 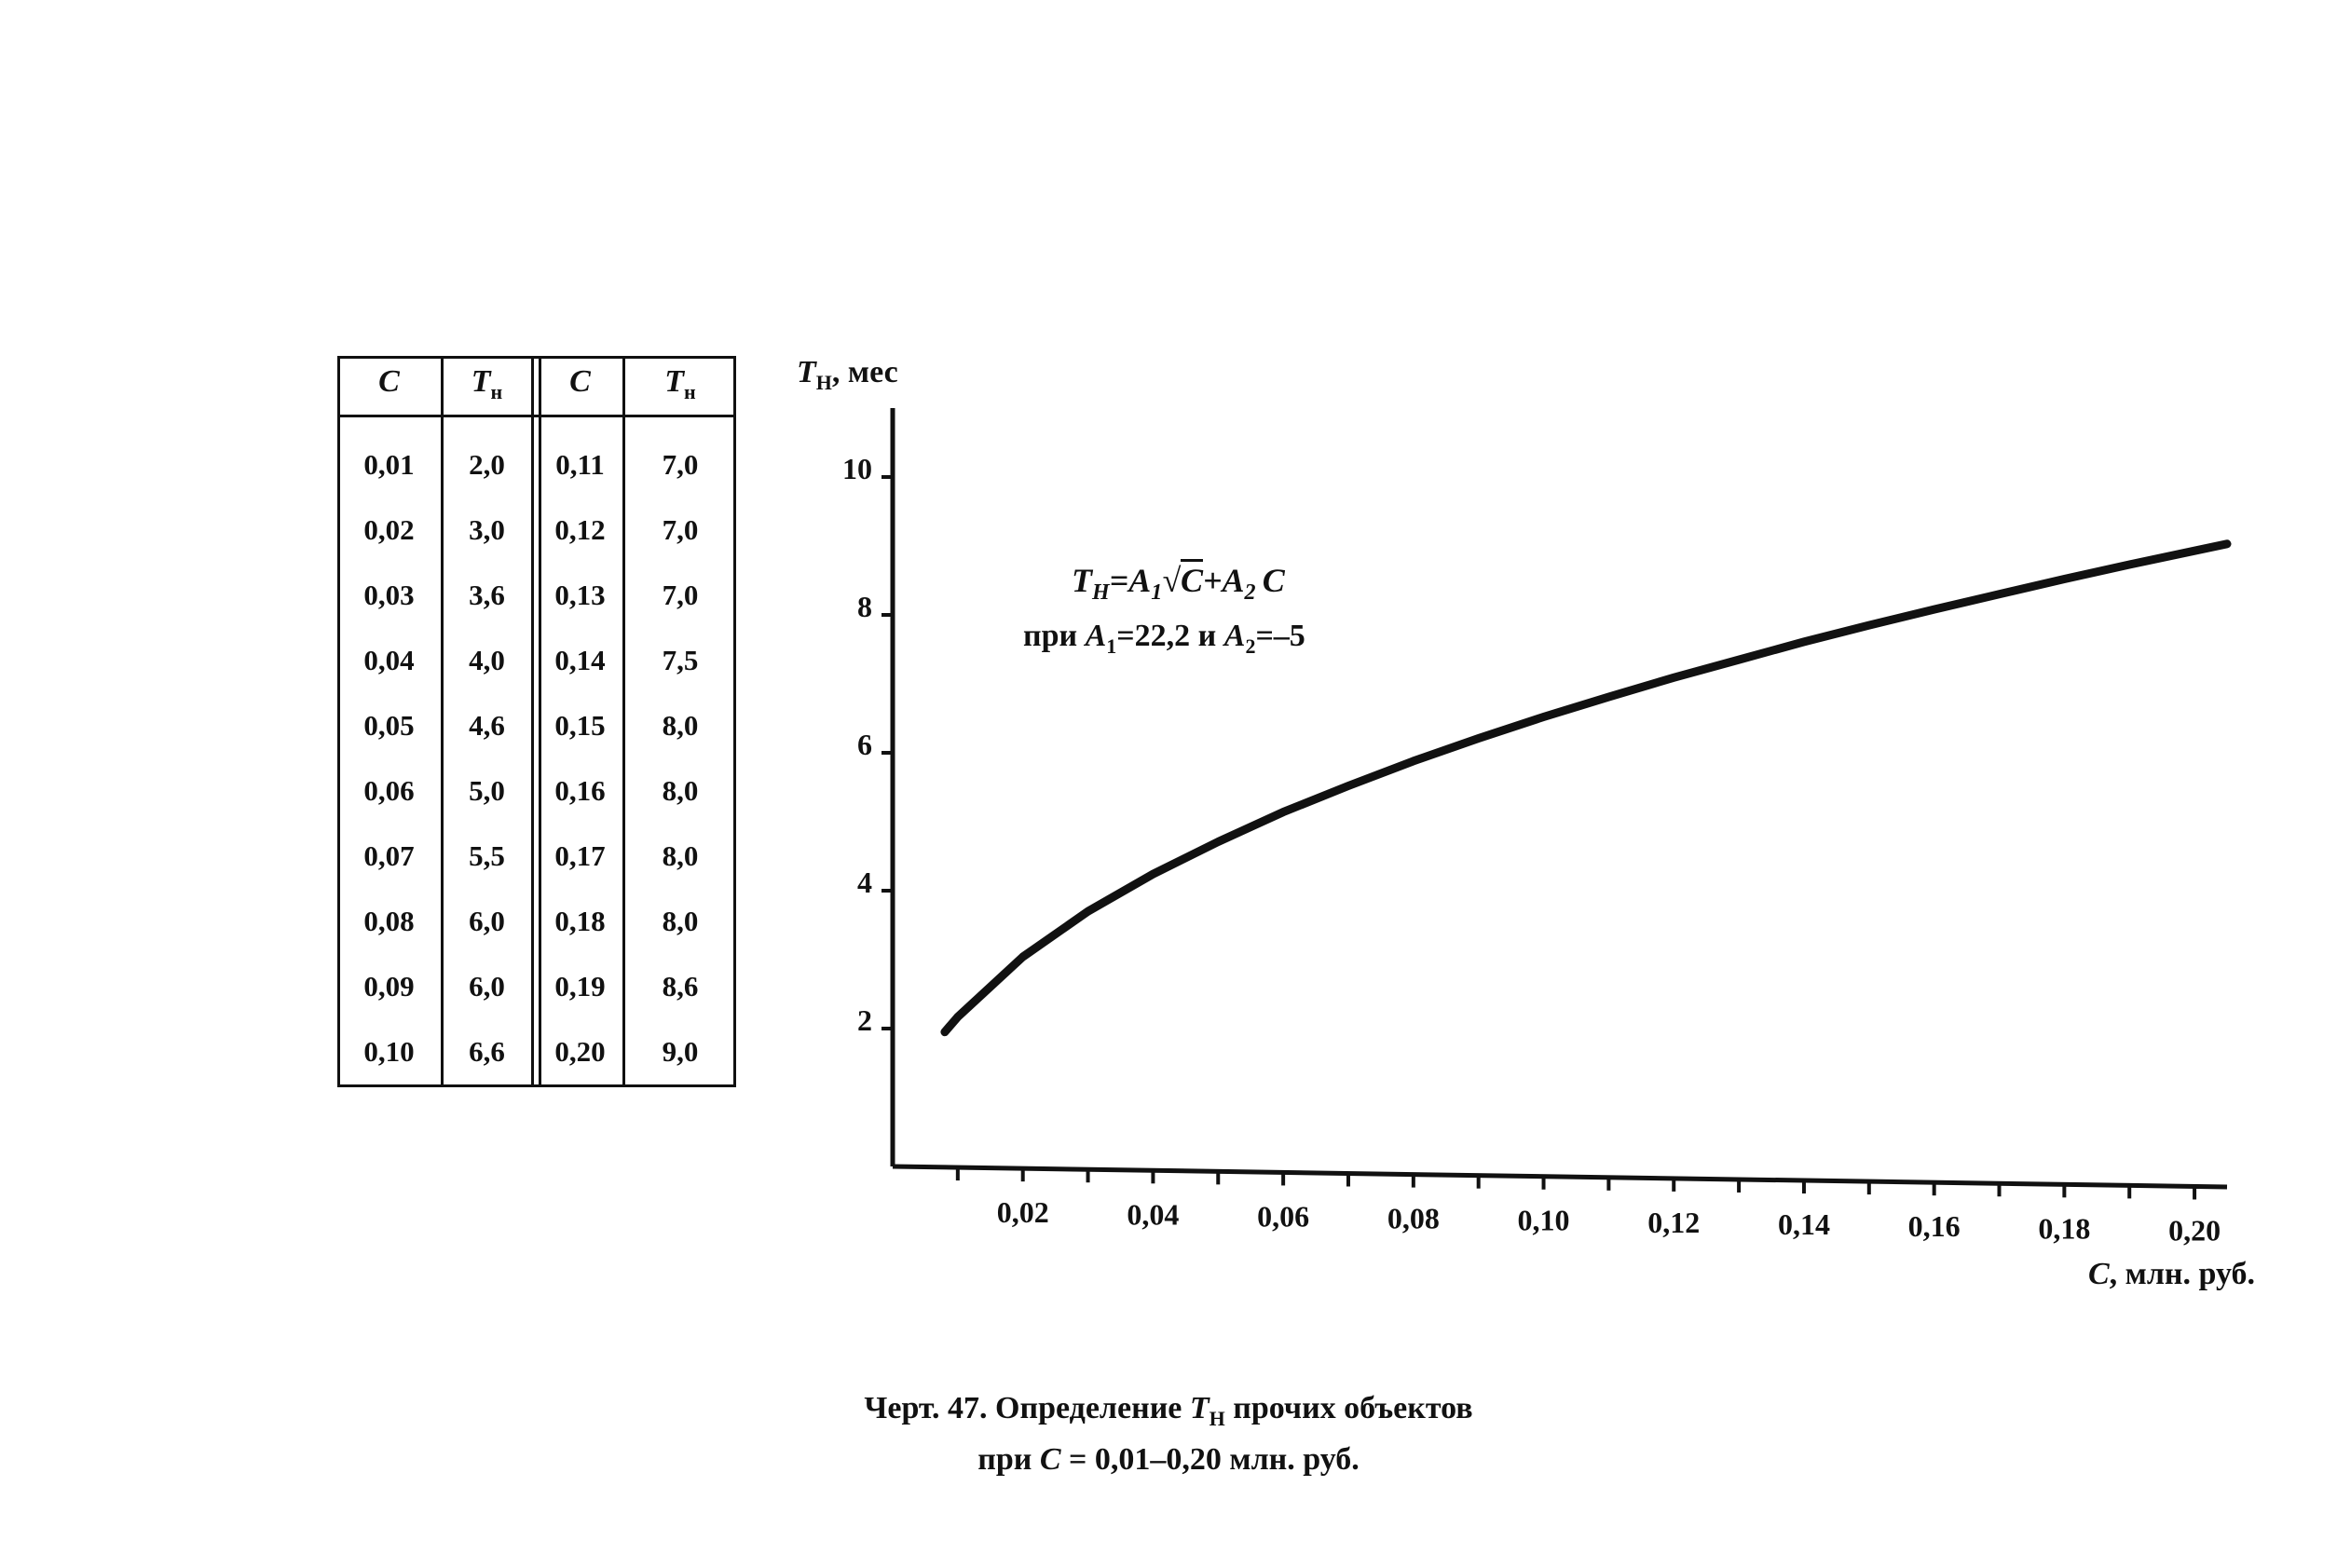 I want to click on y-axis-title-subscript: Н, so click(x=824, y=382).